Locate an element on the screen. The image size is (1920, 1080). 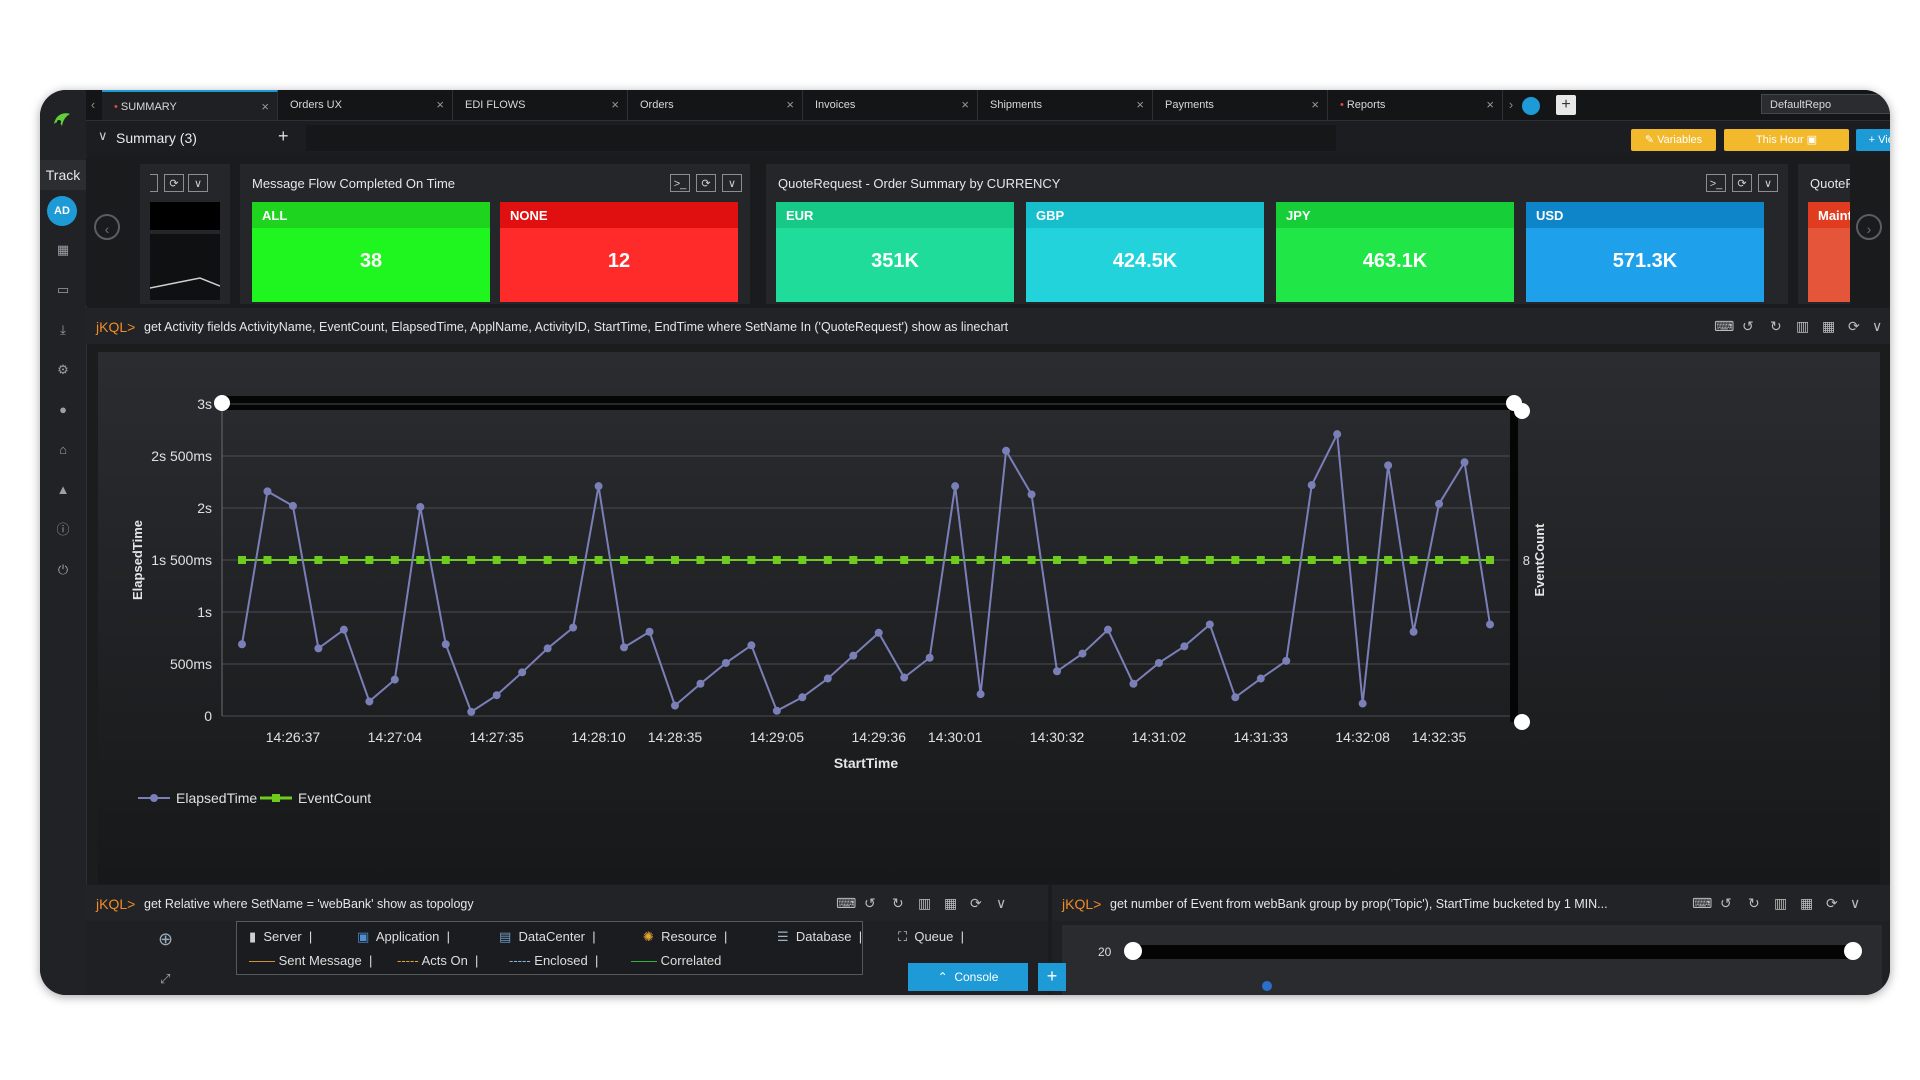
user-icon: ● is located at coordinates (63, 409).